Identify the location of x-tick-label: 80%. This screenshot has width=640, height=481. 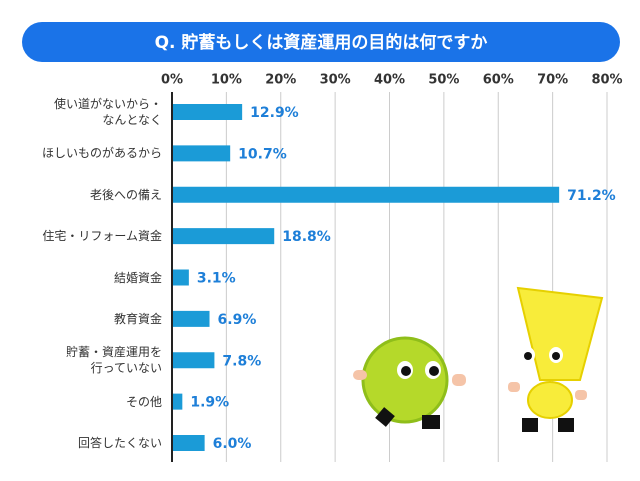
(606, 80).